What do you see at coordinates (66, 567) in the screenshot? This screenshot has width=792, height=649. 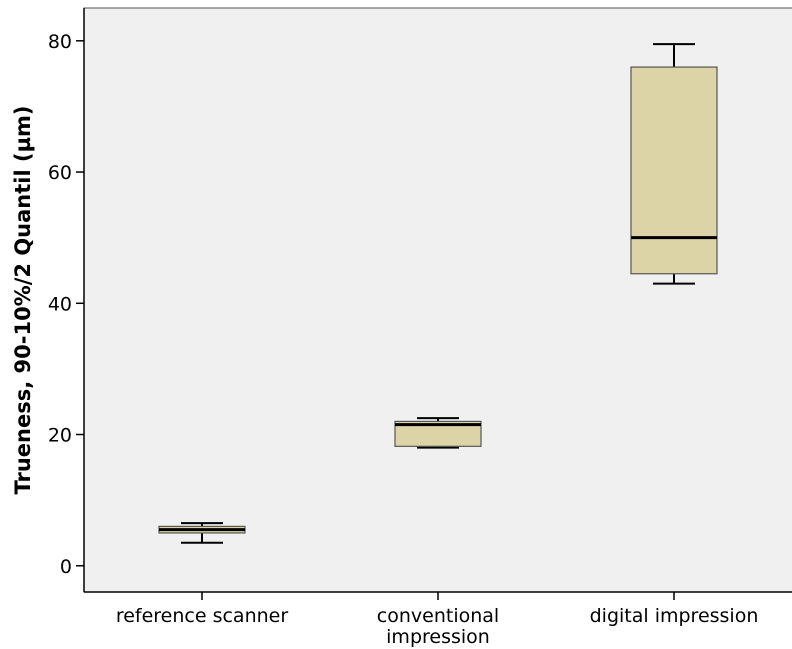 I see `y-tick-label: 0` at bounding box center [66, 567].